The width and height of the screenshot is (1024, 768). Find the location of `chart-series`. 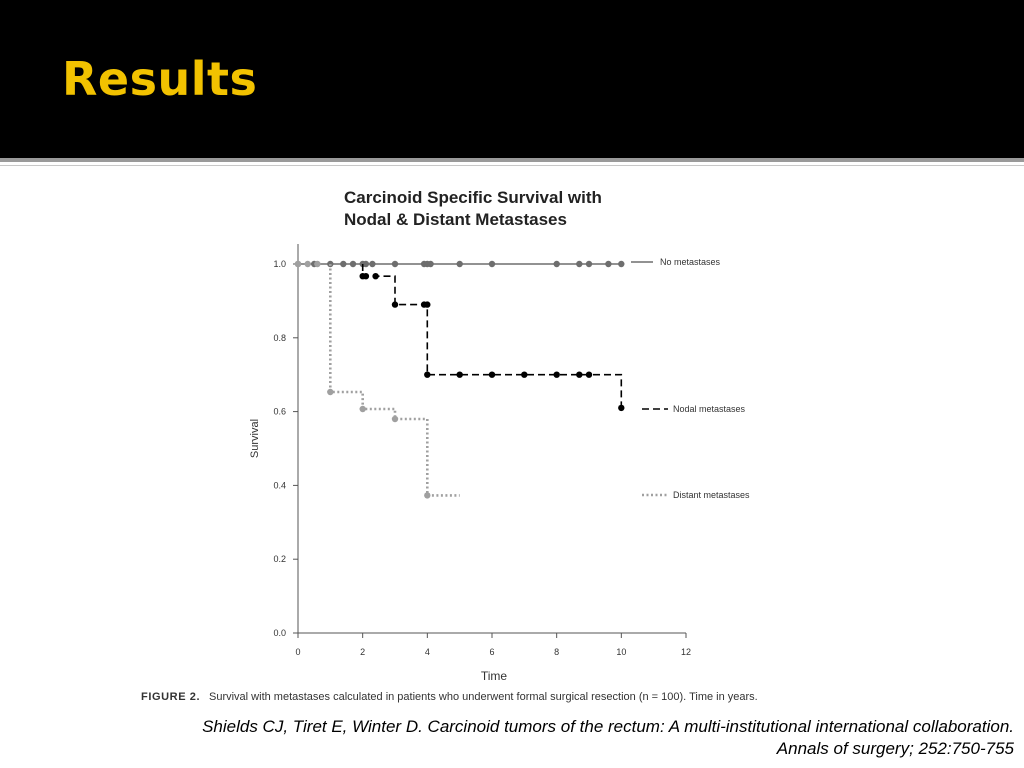

chart-series is located at coordinates (459, 379).